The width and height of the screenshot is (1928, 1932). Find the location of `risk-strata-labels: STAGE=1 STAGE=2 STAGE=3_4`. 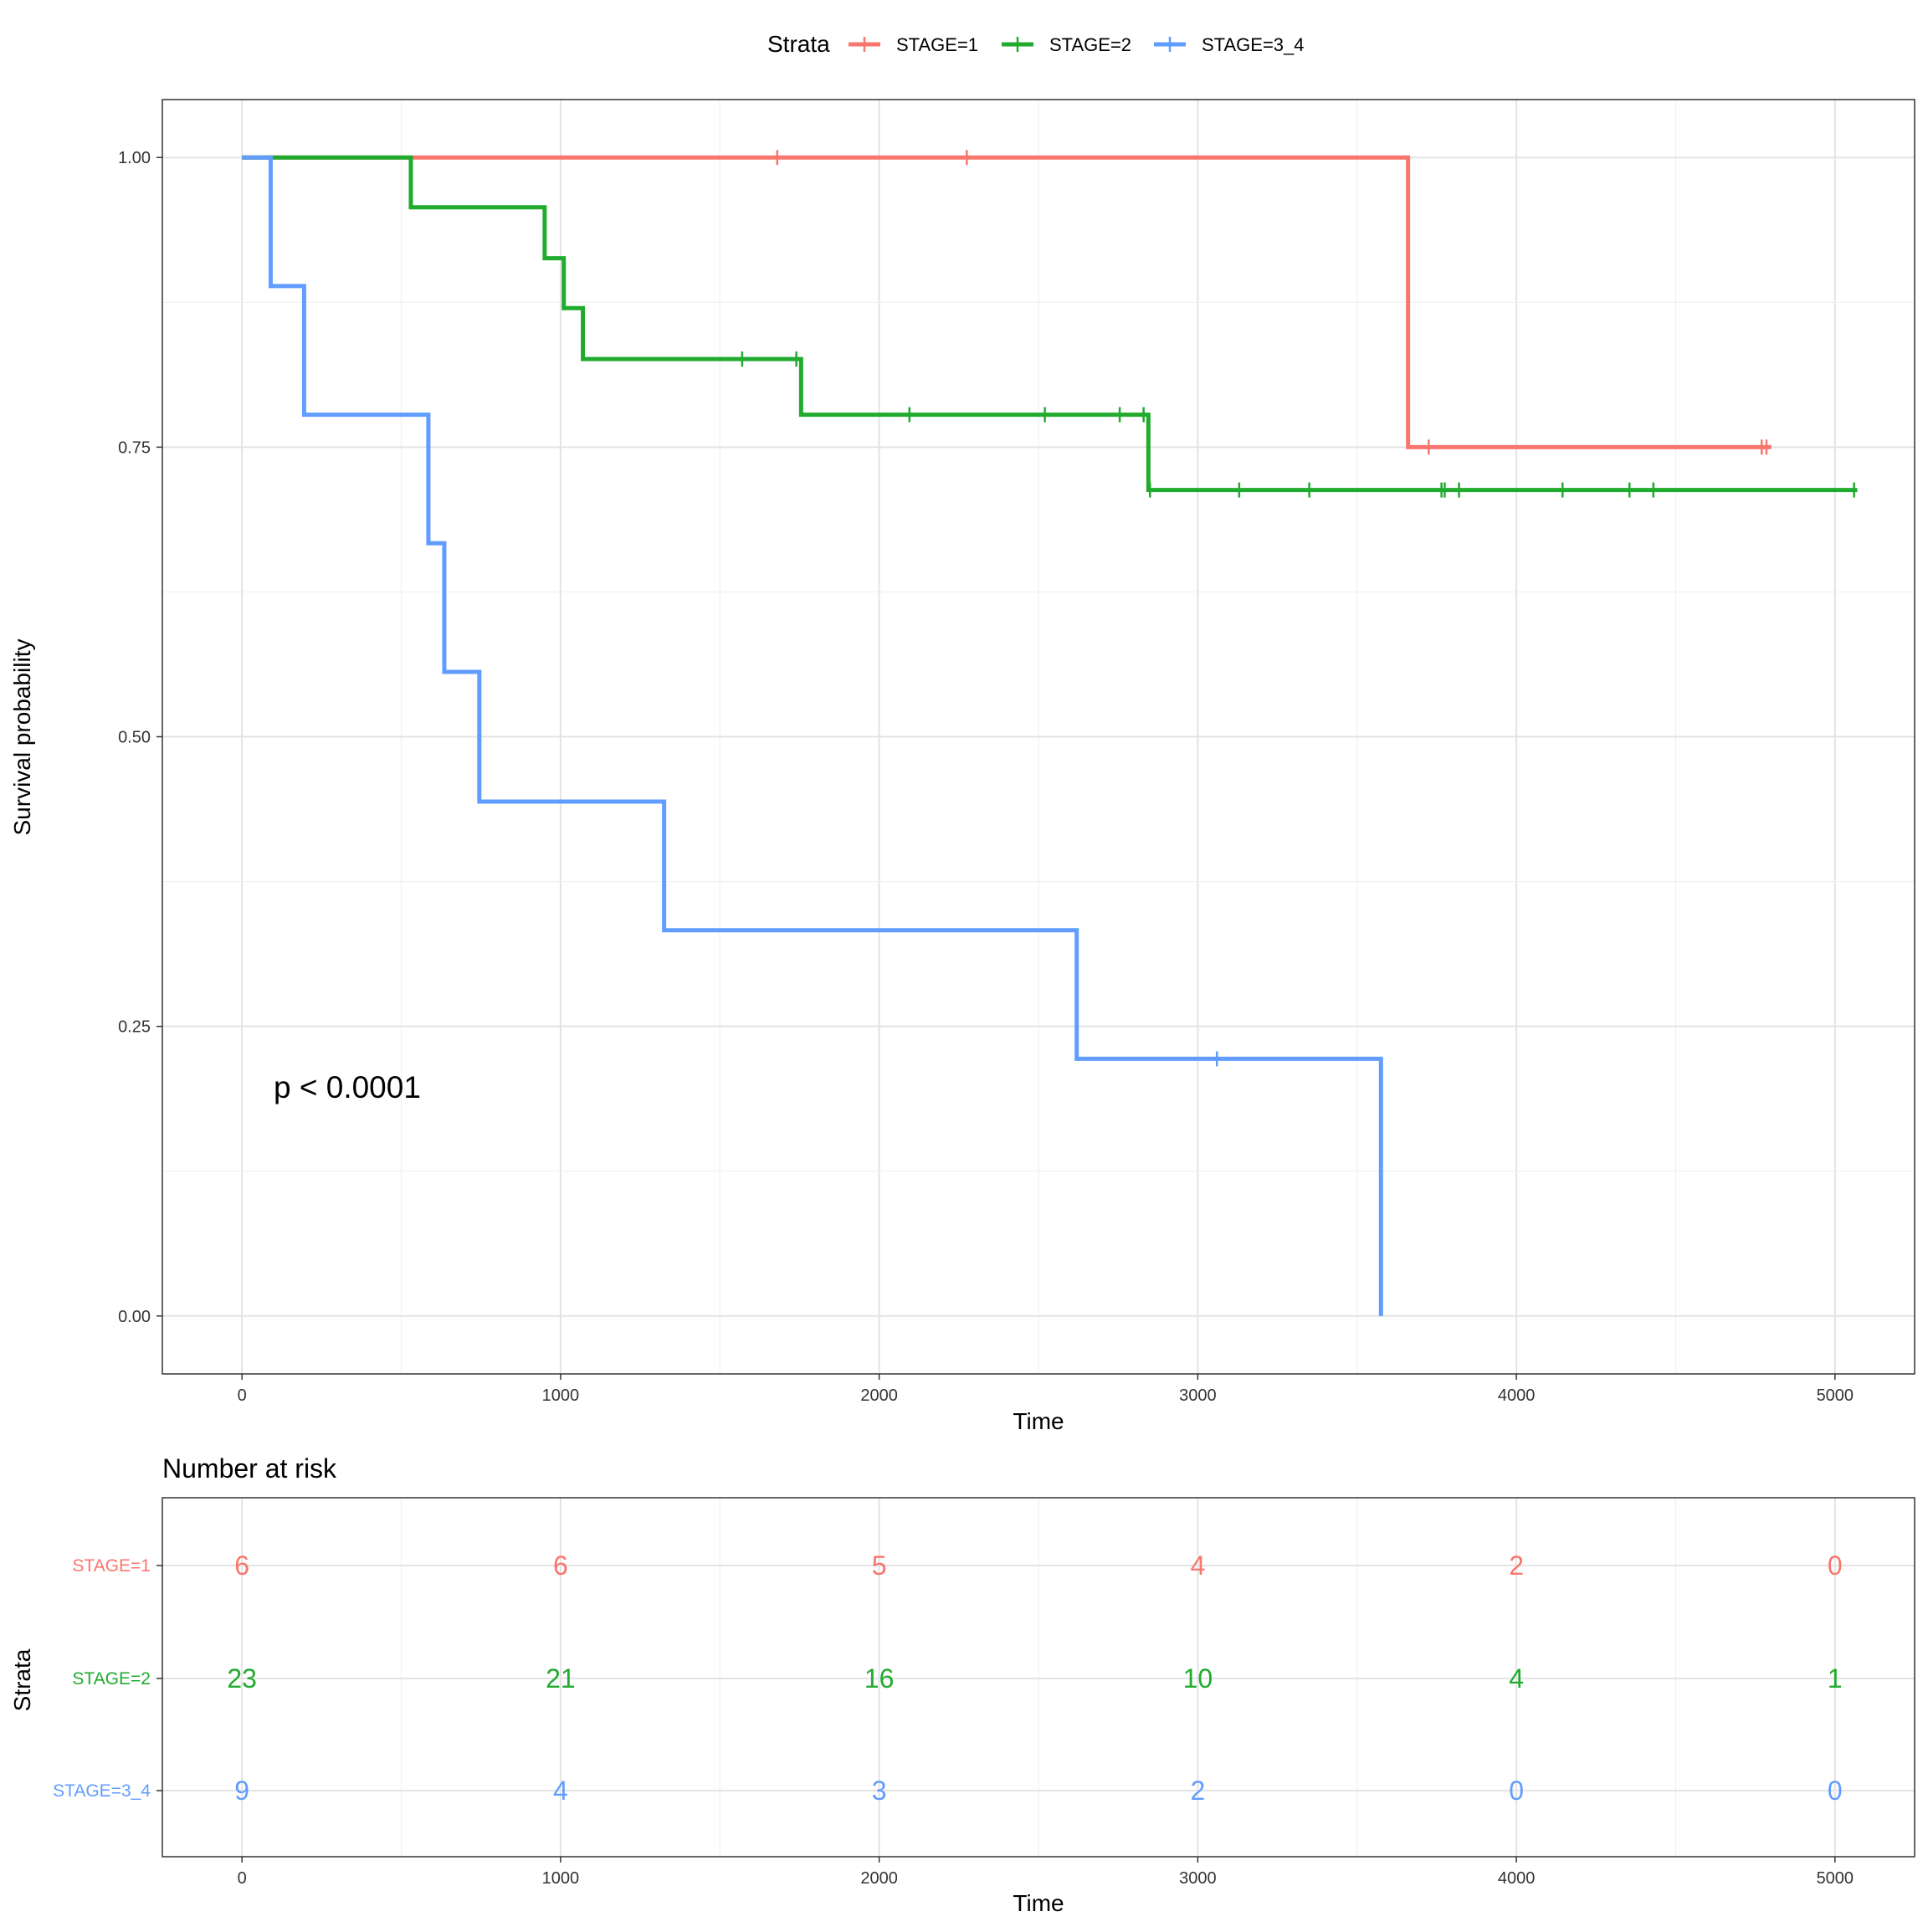

risk-strata-labels: STAGE=1 STAGE=2 STAGE=3_4 is located at coordinates (107, 1678).